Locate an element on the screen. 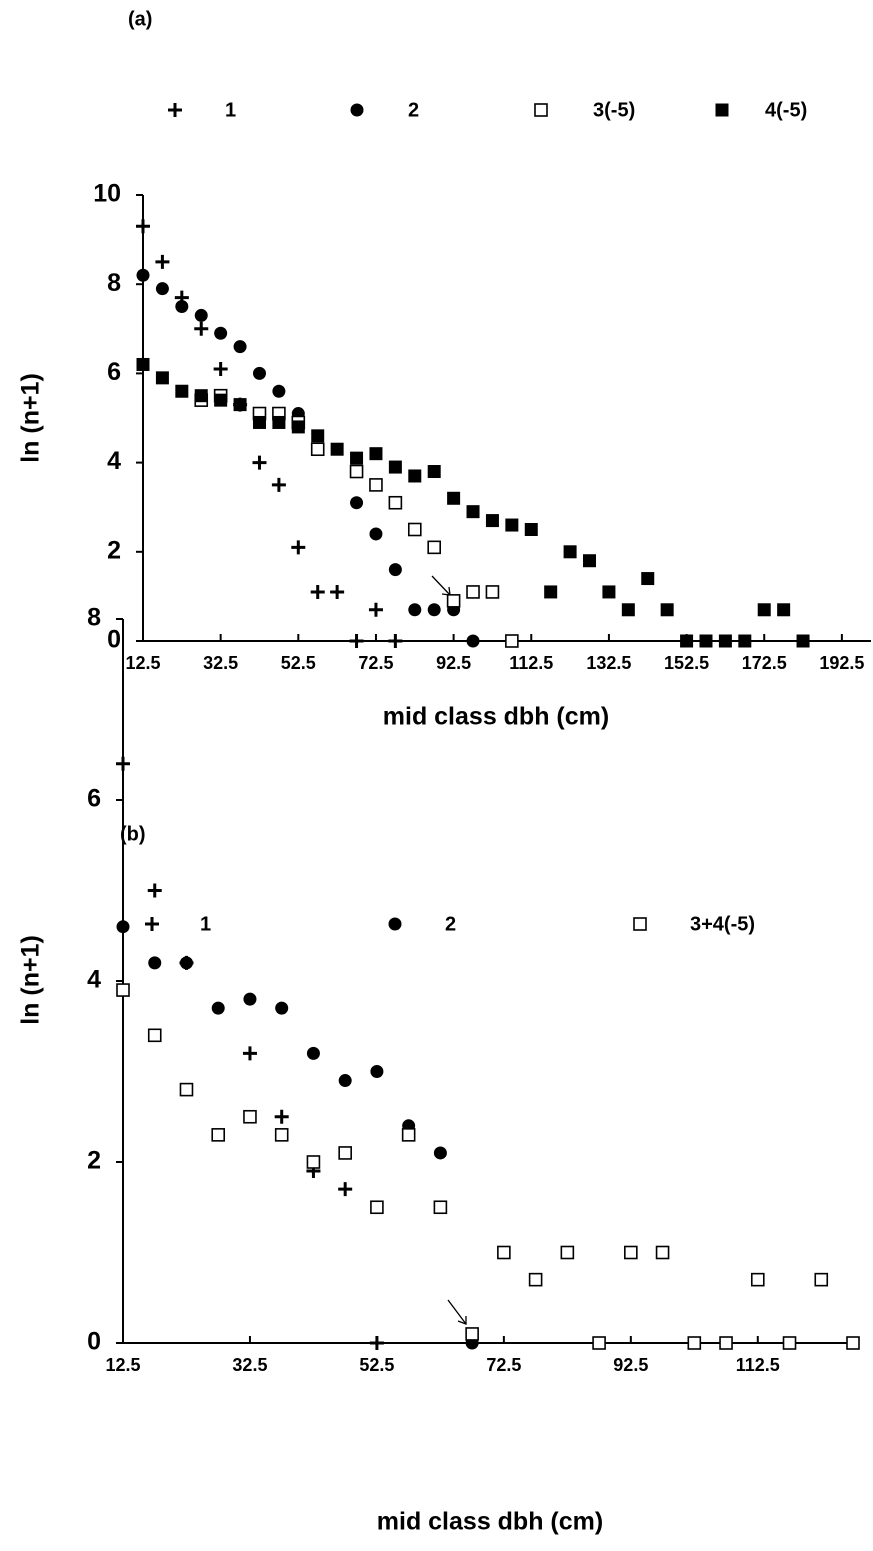 The width and height of the screenshot is (873, 1551). x-tick-label: 72.5 is located at coordinates (375, 663).